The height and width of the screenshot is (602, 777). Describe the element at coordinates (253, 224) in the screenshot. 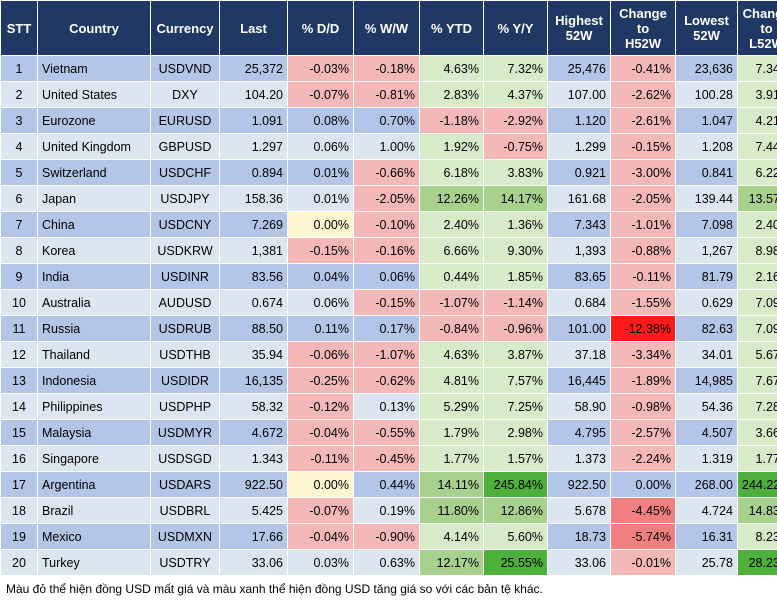

I see `cell-last: 7.269` at that location.